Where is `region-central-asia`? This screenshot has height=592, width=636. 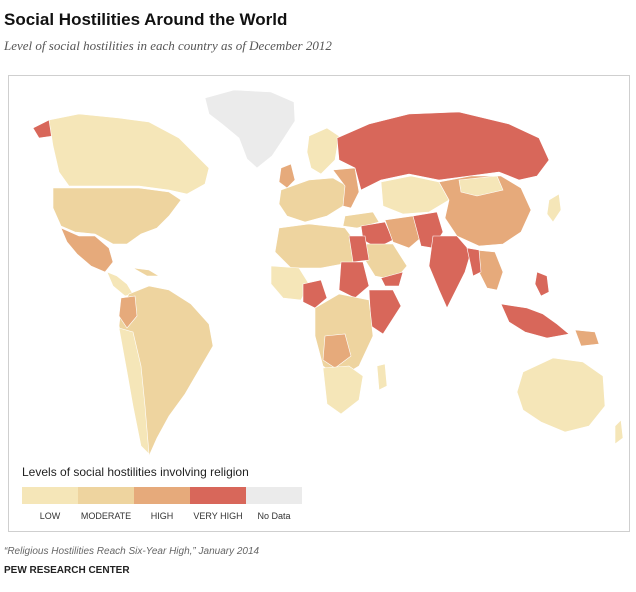 region-central-asia is located at coordinates (415, 195).